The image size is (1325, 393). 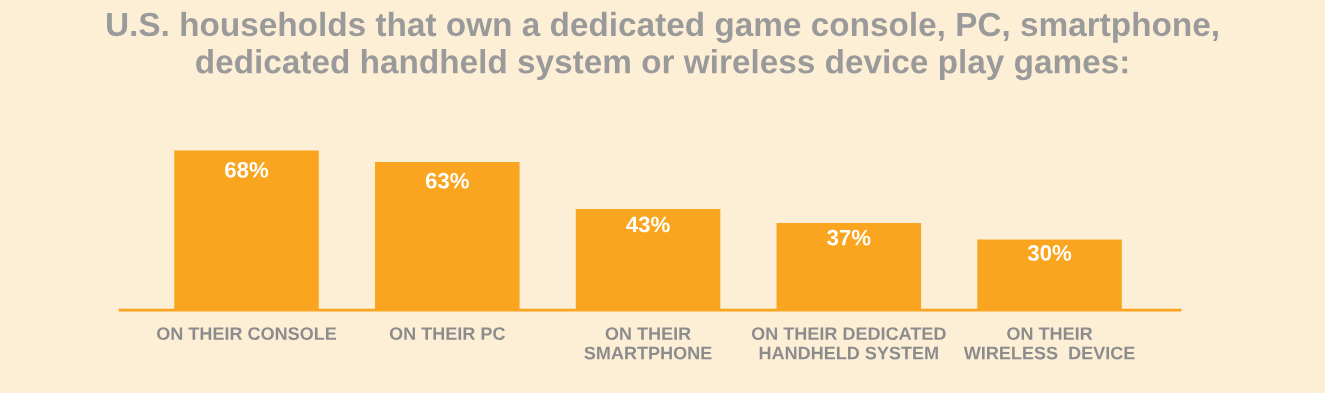 I want to click on data-label: 68%, so click(x=247, y=169).